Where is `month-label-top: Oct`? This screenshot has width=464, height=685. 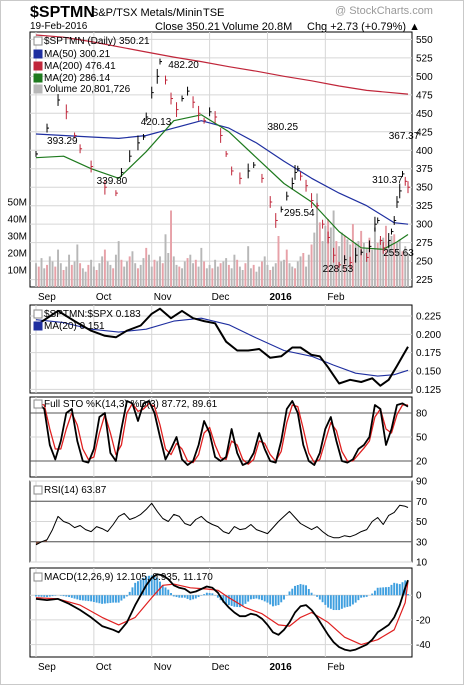
month-label-top: Oct is located at coordinates (104, 297).